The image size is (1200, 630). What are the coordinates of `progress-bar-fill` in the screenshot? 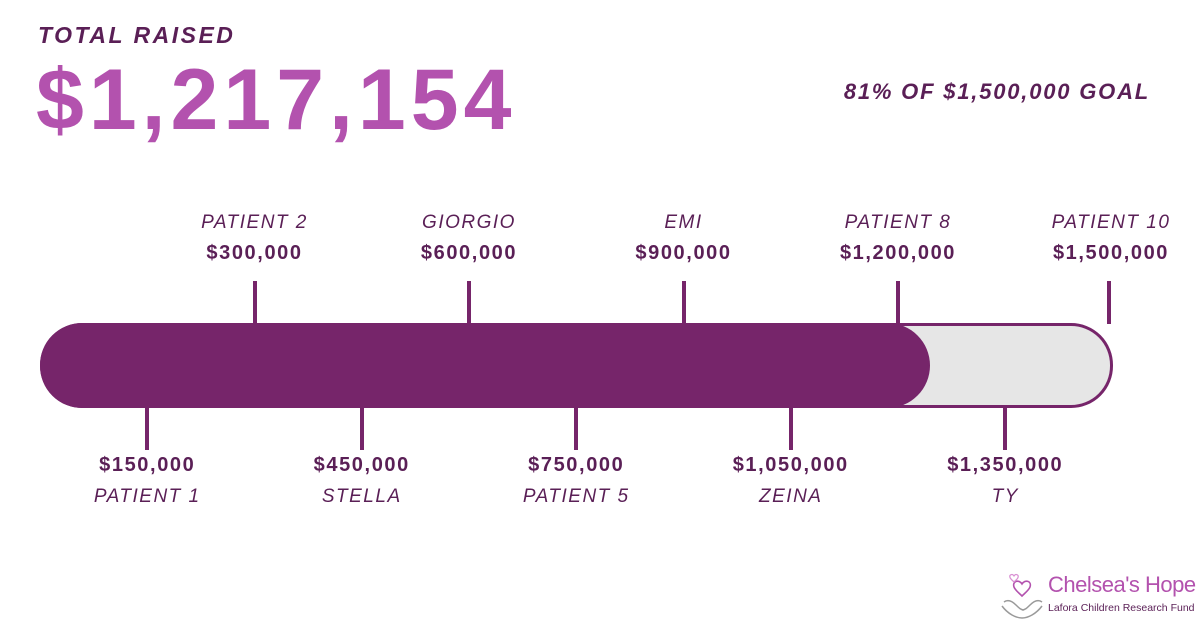 It's located at (485, 365).